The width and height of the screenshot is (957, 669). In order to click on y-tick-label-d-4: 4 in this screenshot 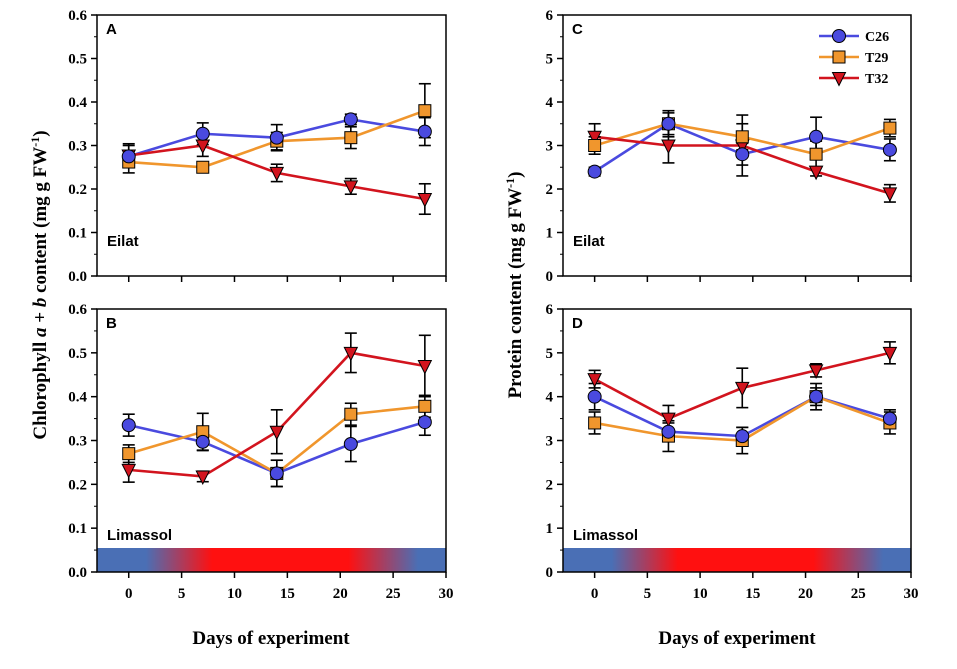, I will do `click(550, 398)`.